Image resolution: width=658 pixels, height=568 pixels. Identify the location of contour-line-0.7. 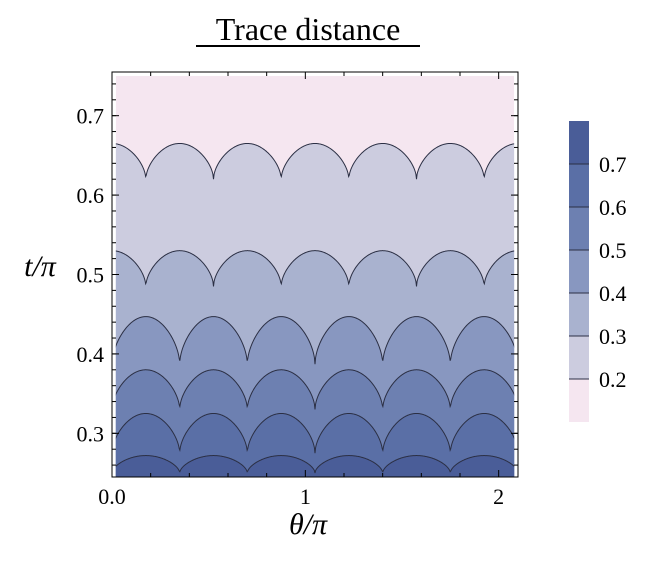
(315, 464).